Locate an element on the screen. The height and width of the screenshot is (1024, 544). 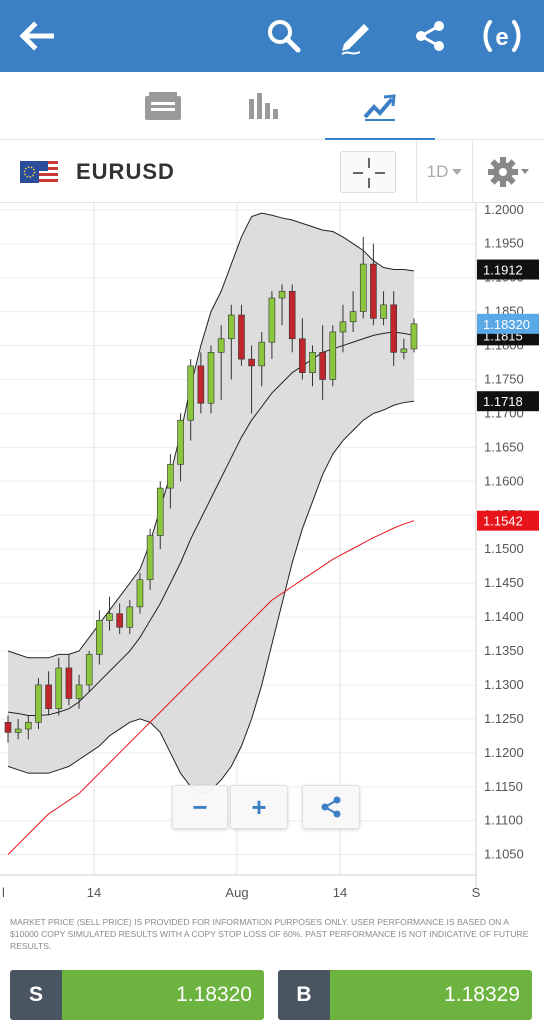
gear-icon is located at coordinates (508, 172).